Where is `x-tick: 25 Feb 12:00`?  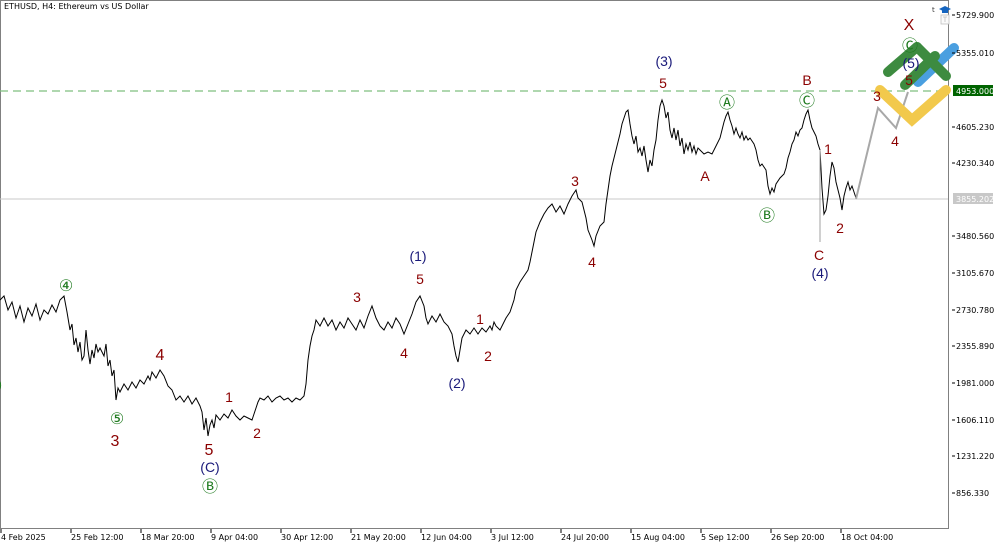
x-tick: 25 Feb 12:00 is located at coordinates (97, 537).